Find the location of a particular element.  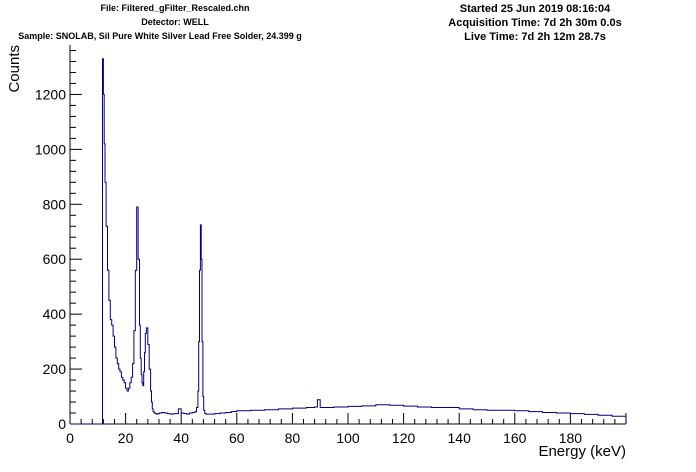

y-tick-label: 200 is located at coordinates (55, 369).